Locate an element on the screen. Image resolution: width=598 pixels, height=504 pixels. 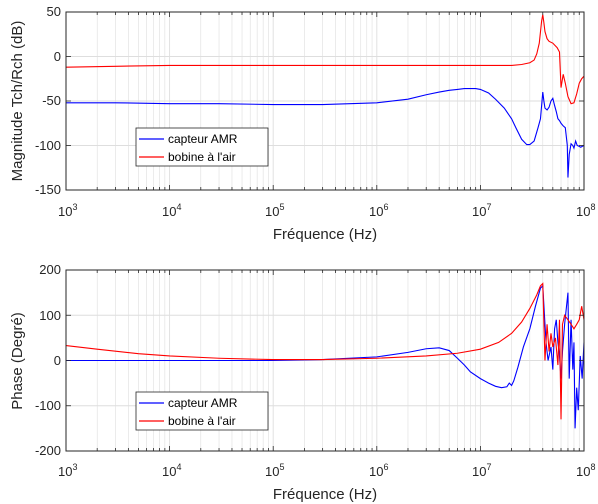
magnitude-yaxis-label: Magnitude Tch/Rch (dB) is located at coordinates (17, 101).